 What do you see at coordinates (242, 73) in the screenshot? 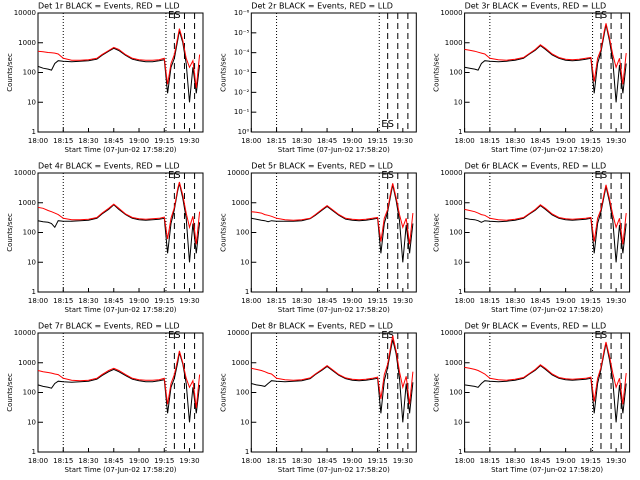
I see `y-tick-label: 10⁻³` at bounding box center [242, 73].